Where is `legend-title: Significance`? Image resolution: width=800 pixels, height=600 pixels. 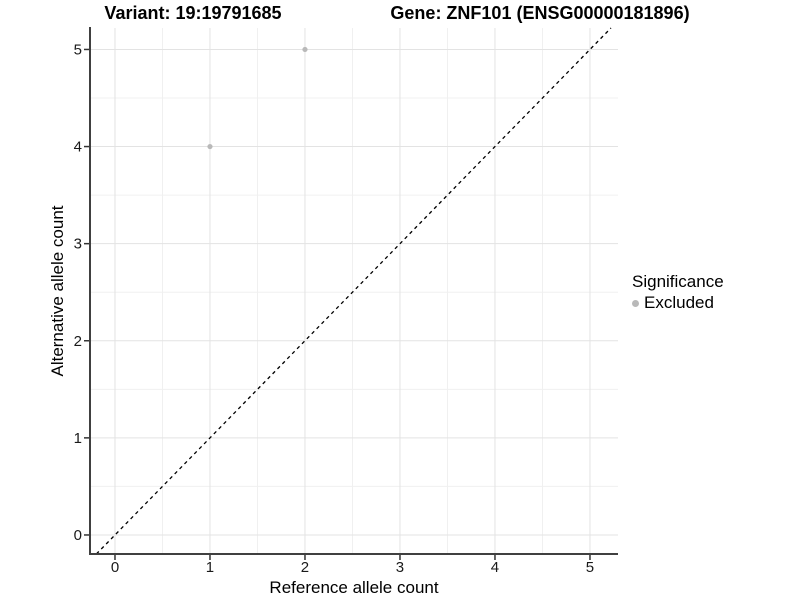
legend-title: Significance is located at coordinates (678, 281).